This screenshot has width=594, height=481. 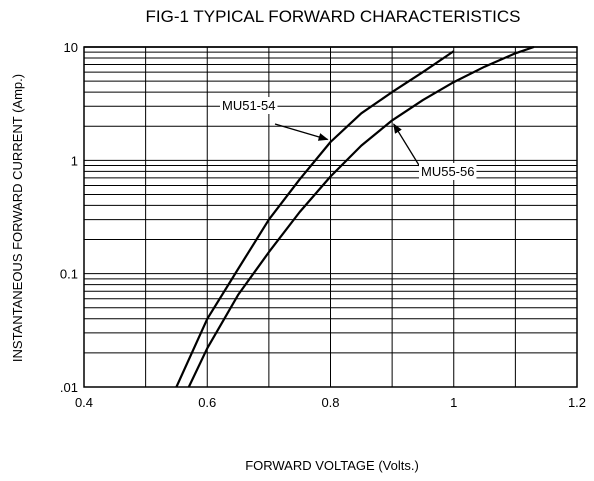 I want to click on y-tick-label: 10, so click(x=71, y=47).